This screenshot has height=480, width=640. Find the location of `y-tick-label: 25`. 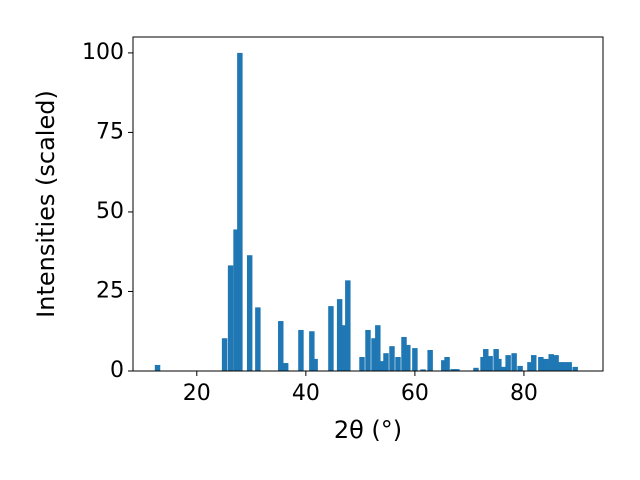

y-tick-label: 25 is located at coordinates (110, 290).